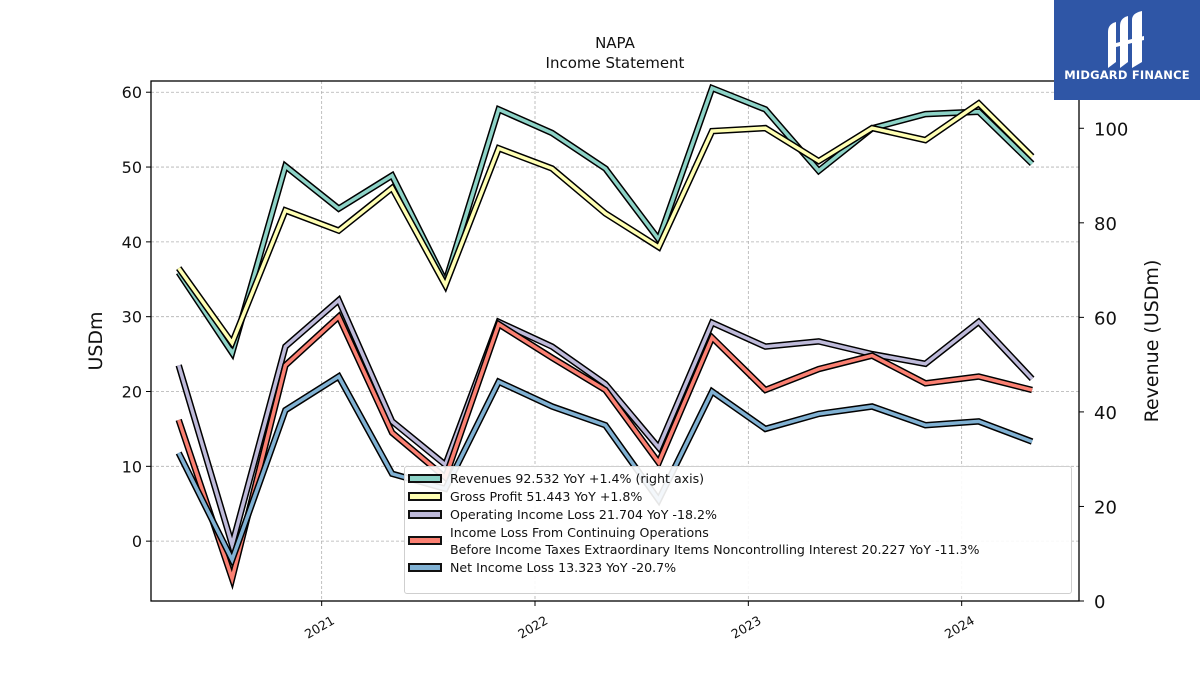 This screenshot has width=1200, height=675. What do you see at coordinates (1103, 366) in the screenshot?
I see `y-axis-right: 0 20 40 60 80 100` at bounding box center [1103, 366].